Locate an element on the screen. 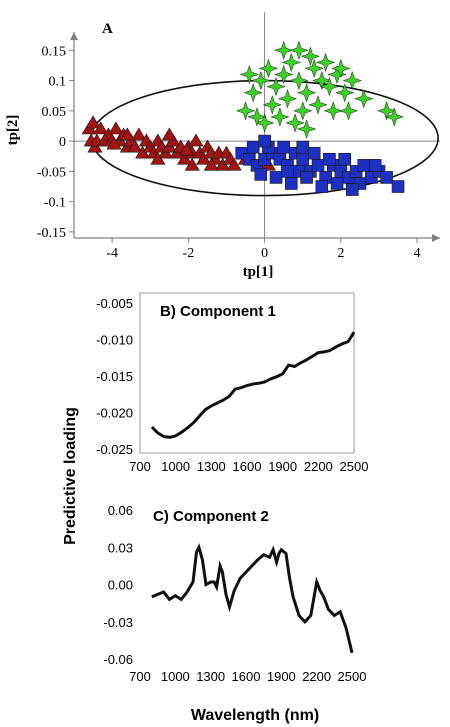 The image size is (450, 727). component-2-y-tick-label-3: -0.03 is located at coordinates (118, 622).